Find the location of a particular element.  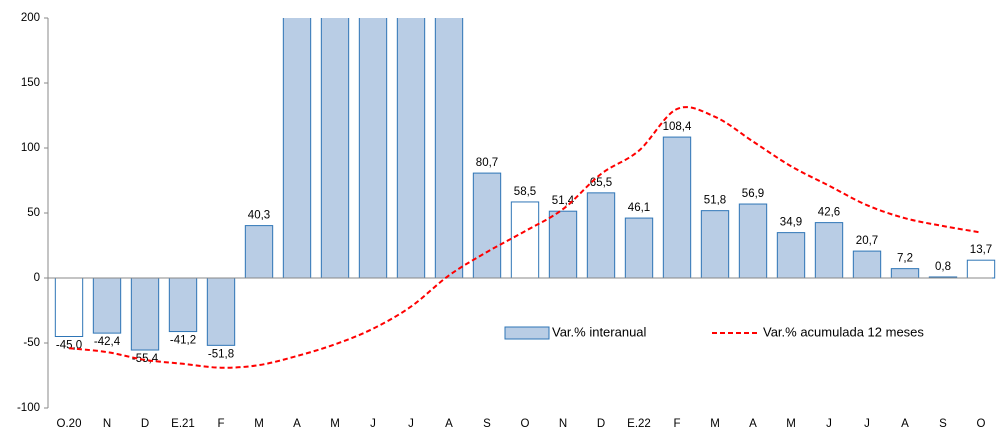

value-label: 56,9 is located at coordinates (753, 194).